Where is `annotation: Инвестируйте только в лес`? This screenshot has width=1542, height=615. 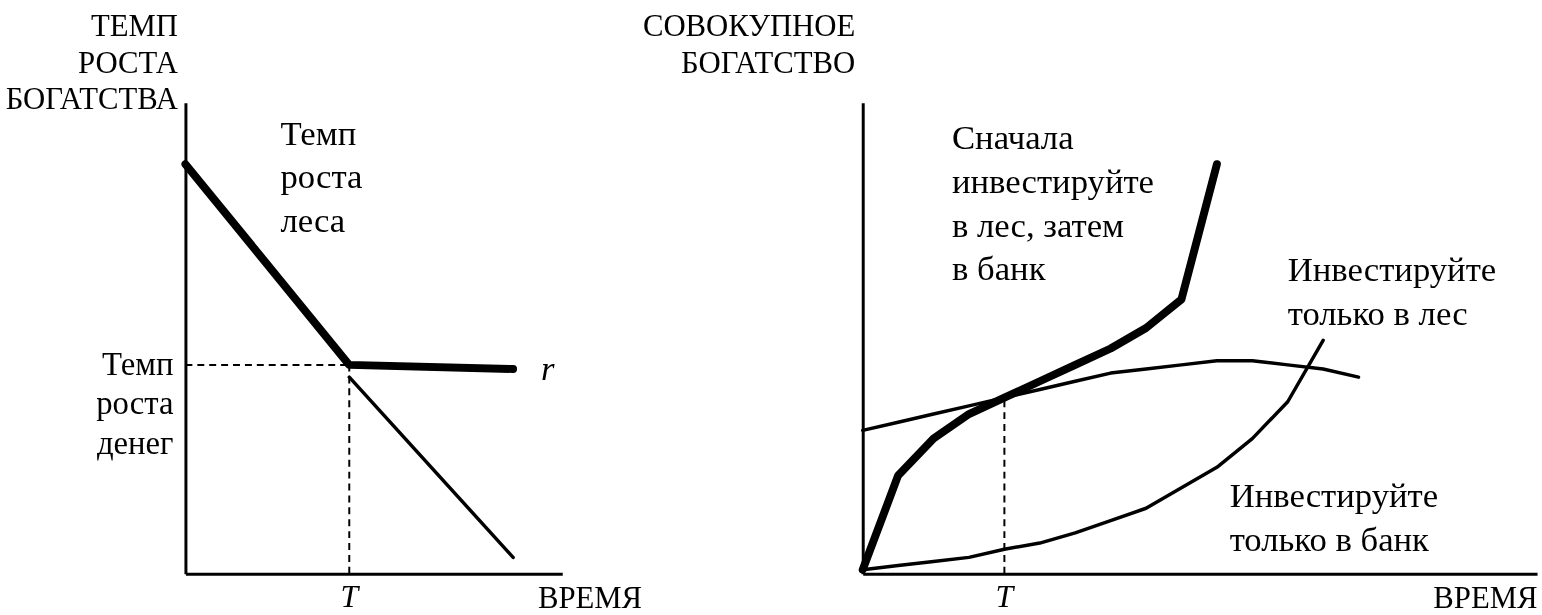 annotation: Инвестируйте только в лес is located at coordinates (1392, 291).